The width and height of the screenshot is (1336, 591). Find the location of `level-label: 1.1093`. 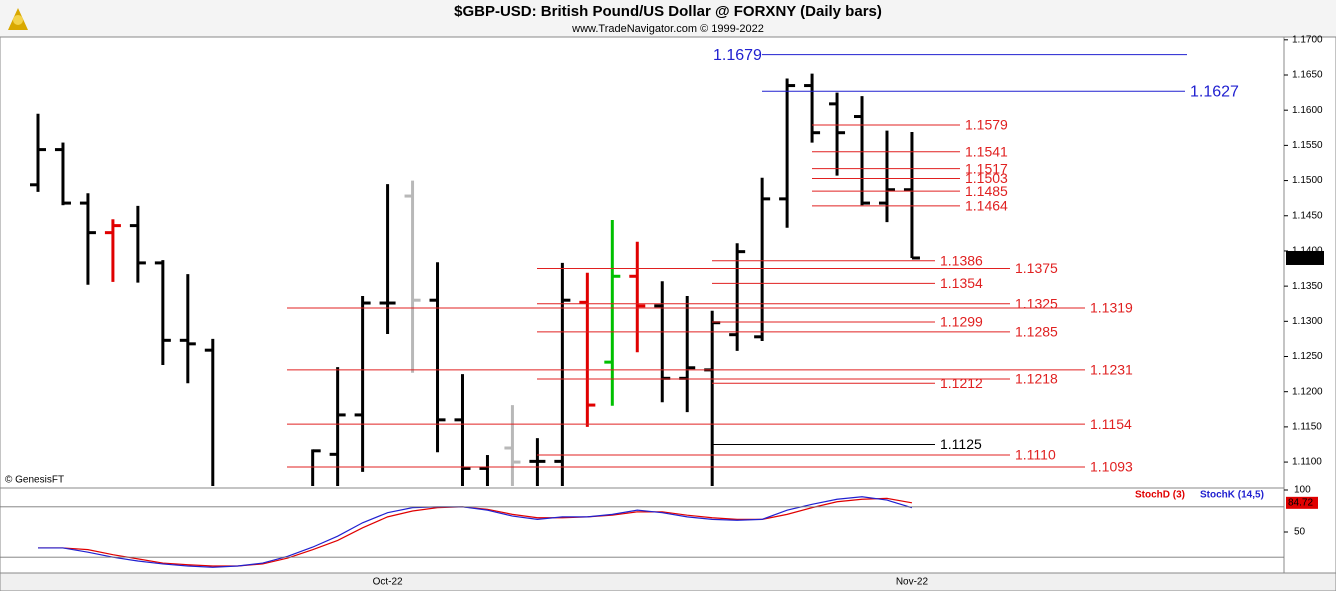

level-label: 1.1093 is located at coordinates (1111, 467).